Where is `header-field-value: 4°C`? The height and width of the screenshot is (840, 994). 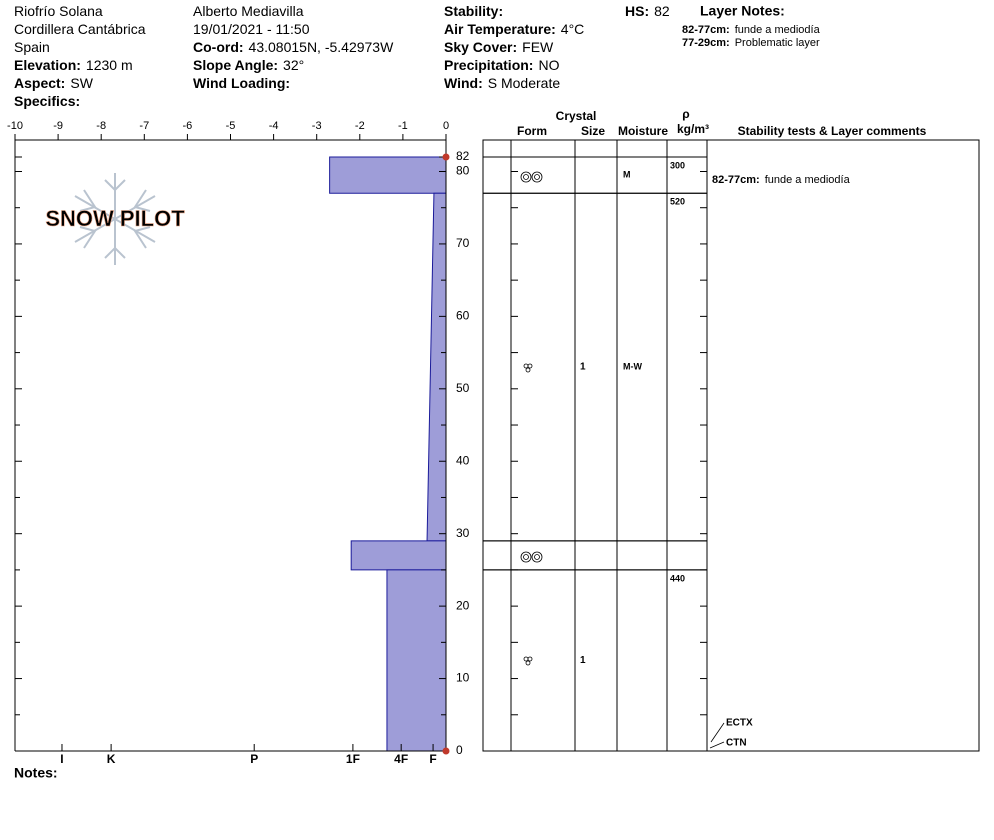 header-field-value: 4°C is located at coordinates (573, 29).